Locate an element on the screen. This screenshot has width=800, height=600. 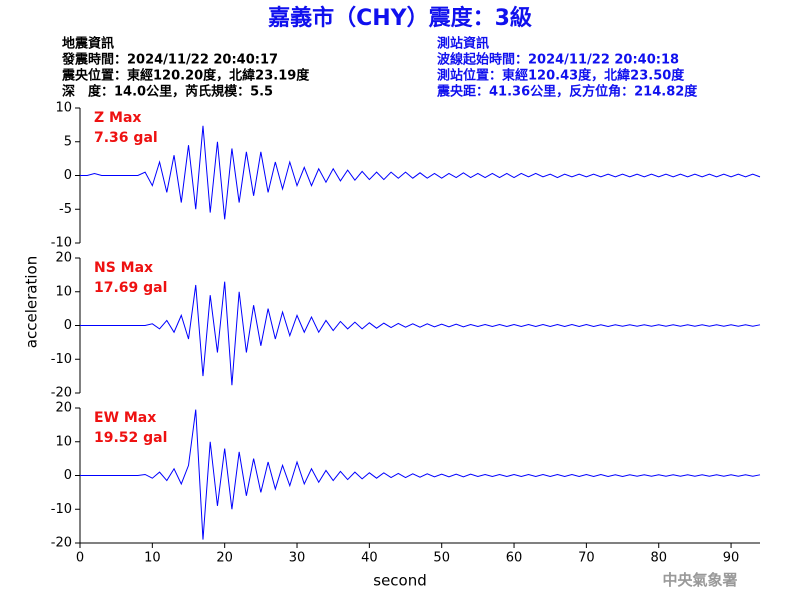
y-axis-label: acceleration is located at coordinates (32, 302).